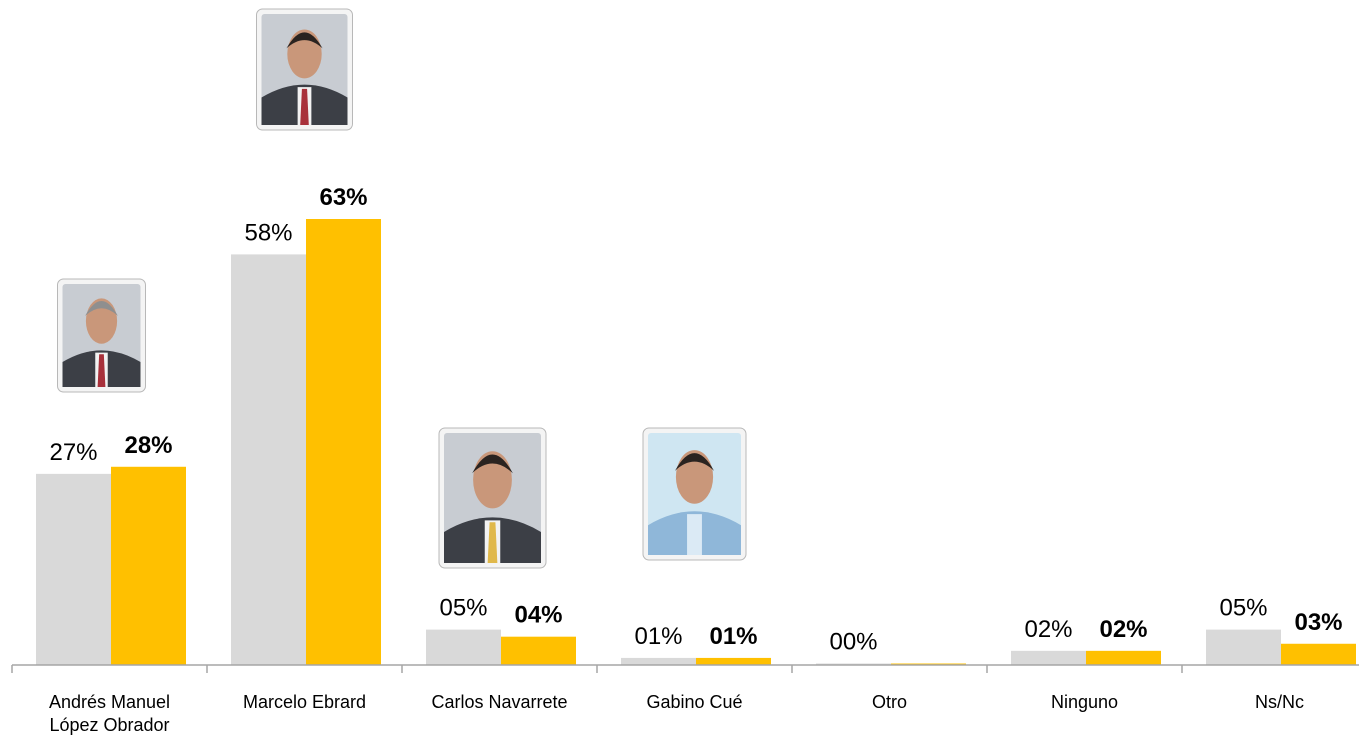  What do you see at coordinates (268, 232) in the screenshot?
I see `value-label: 58%` at bounding box center [268, 232].